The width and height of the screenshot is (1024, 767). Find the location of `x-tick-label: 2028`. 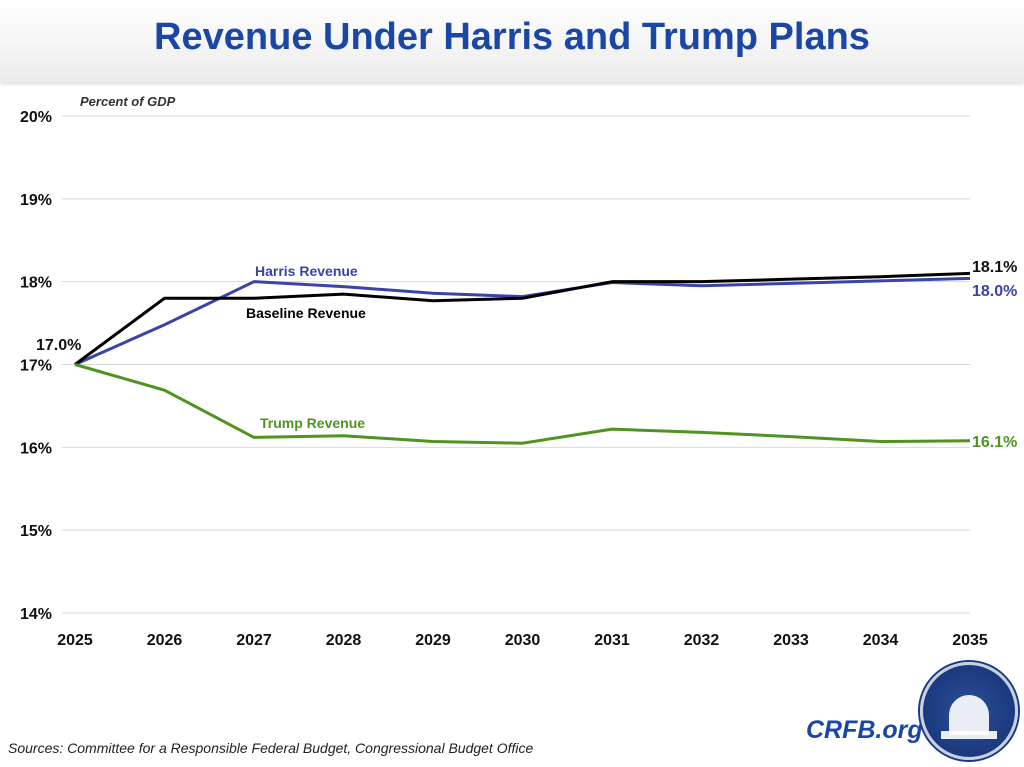

x-tick-label: 2028 is located at coordinates (344, 640).